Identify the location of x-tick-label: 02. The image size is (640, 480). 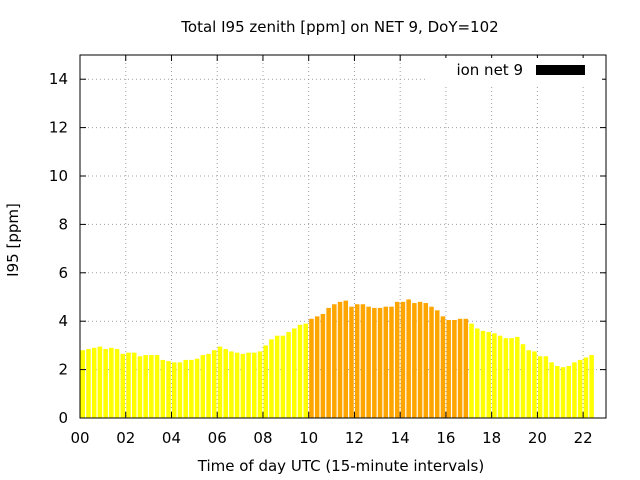
(125, 438).